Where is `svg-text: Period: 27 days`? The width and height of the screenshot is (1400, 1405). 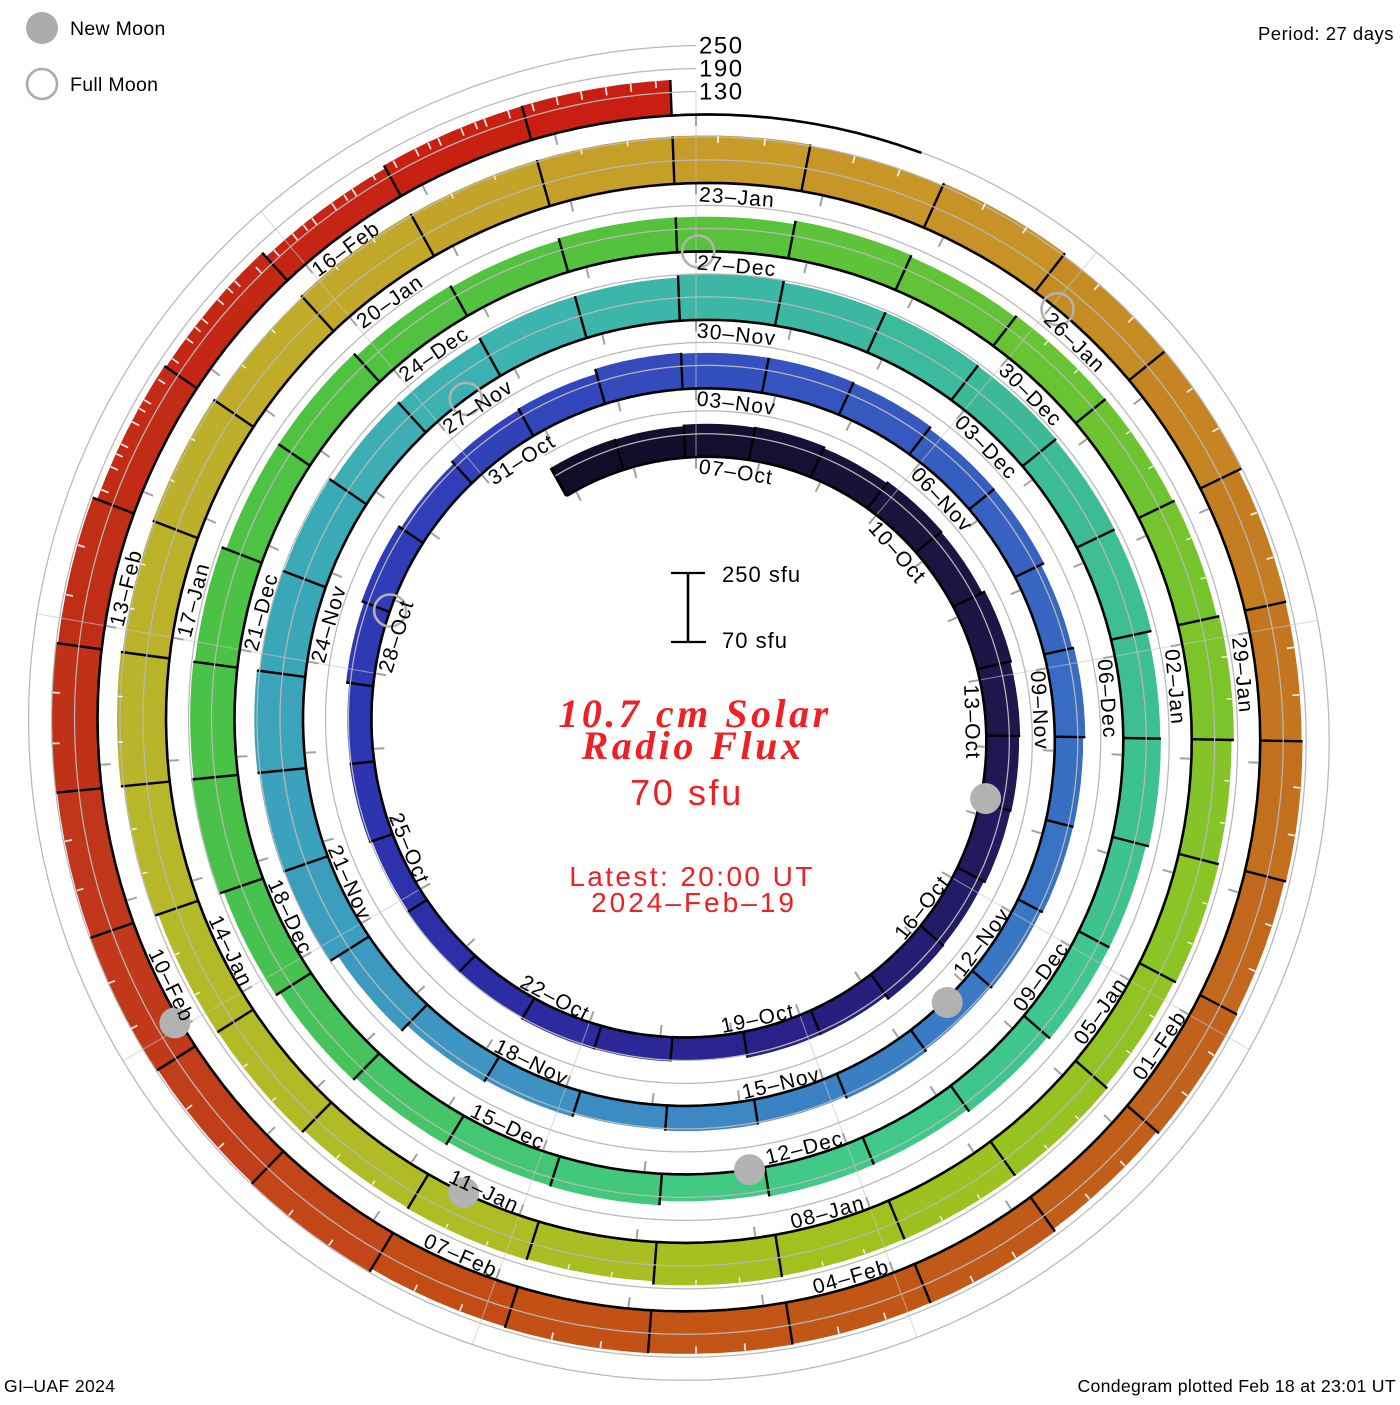 svg-text: Period: 27 days is located at coordinates (1326, 33).